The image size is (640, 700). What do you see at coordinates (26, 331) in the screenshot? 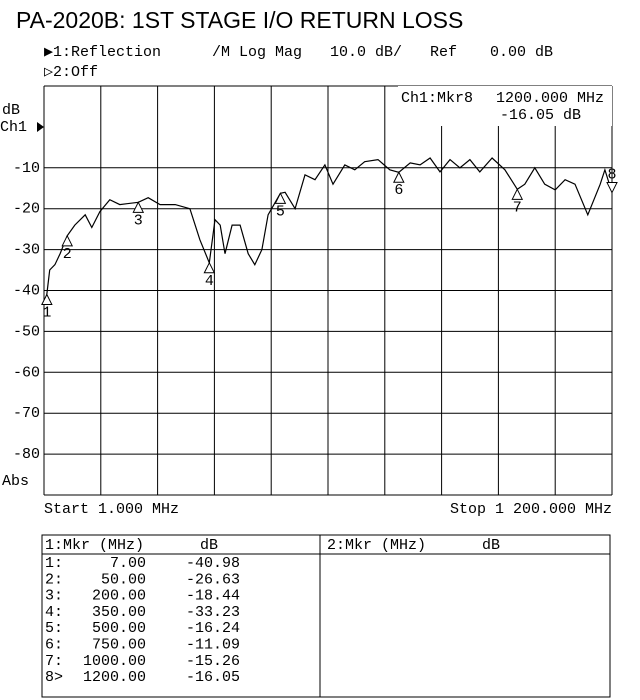
I see `y-tick-label: -50` at bounding box center [26, 331].